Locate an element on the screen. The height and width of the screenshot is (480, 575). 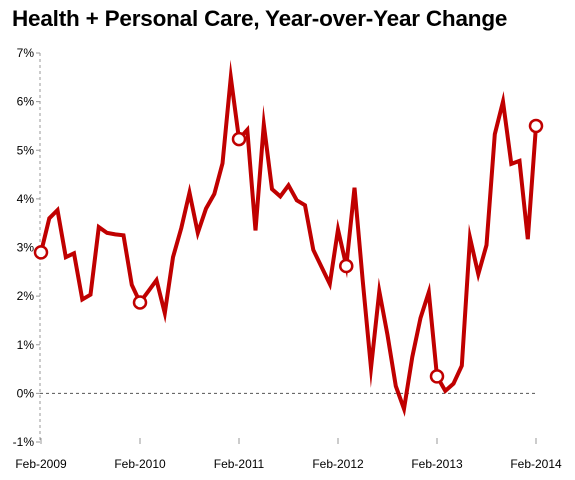
y-tick-label: 2% is located at coordinates (26, 296).